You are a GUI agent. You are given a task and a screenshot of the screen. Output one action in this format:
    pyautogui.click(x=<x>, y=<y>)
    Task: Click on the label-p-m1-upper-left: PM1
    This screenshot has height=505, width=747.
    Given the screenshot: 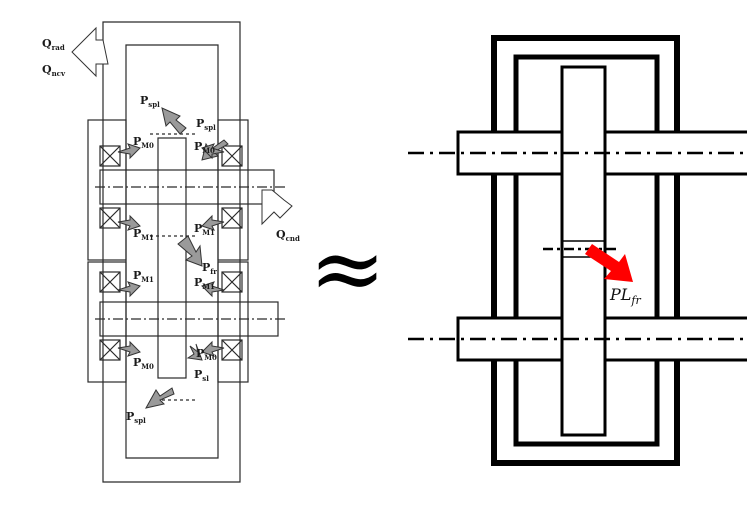 What is the action you would take?
    pyautogui.click(x=143, y=234)
    